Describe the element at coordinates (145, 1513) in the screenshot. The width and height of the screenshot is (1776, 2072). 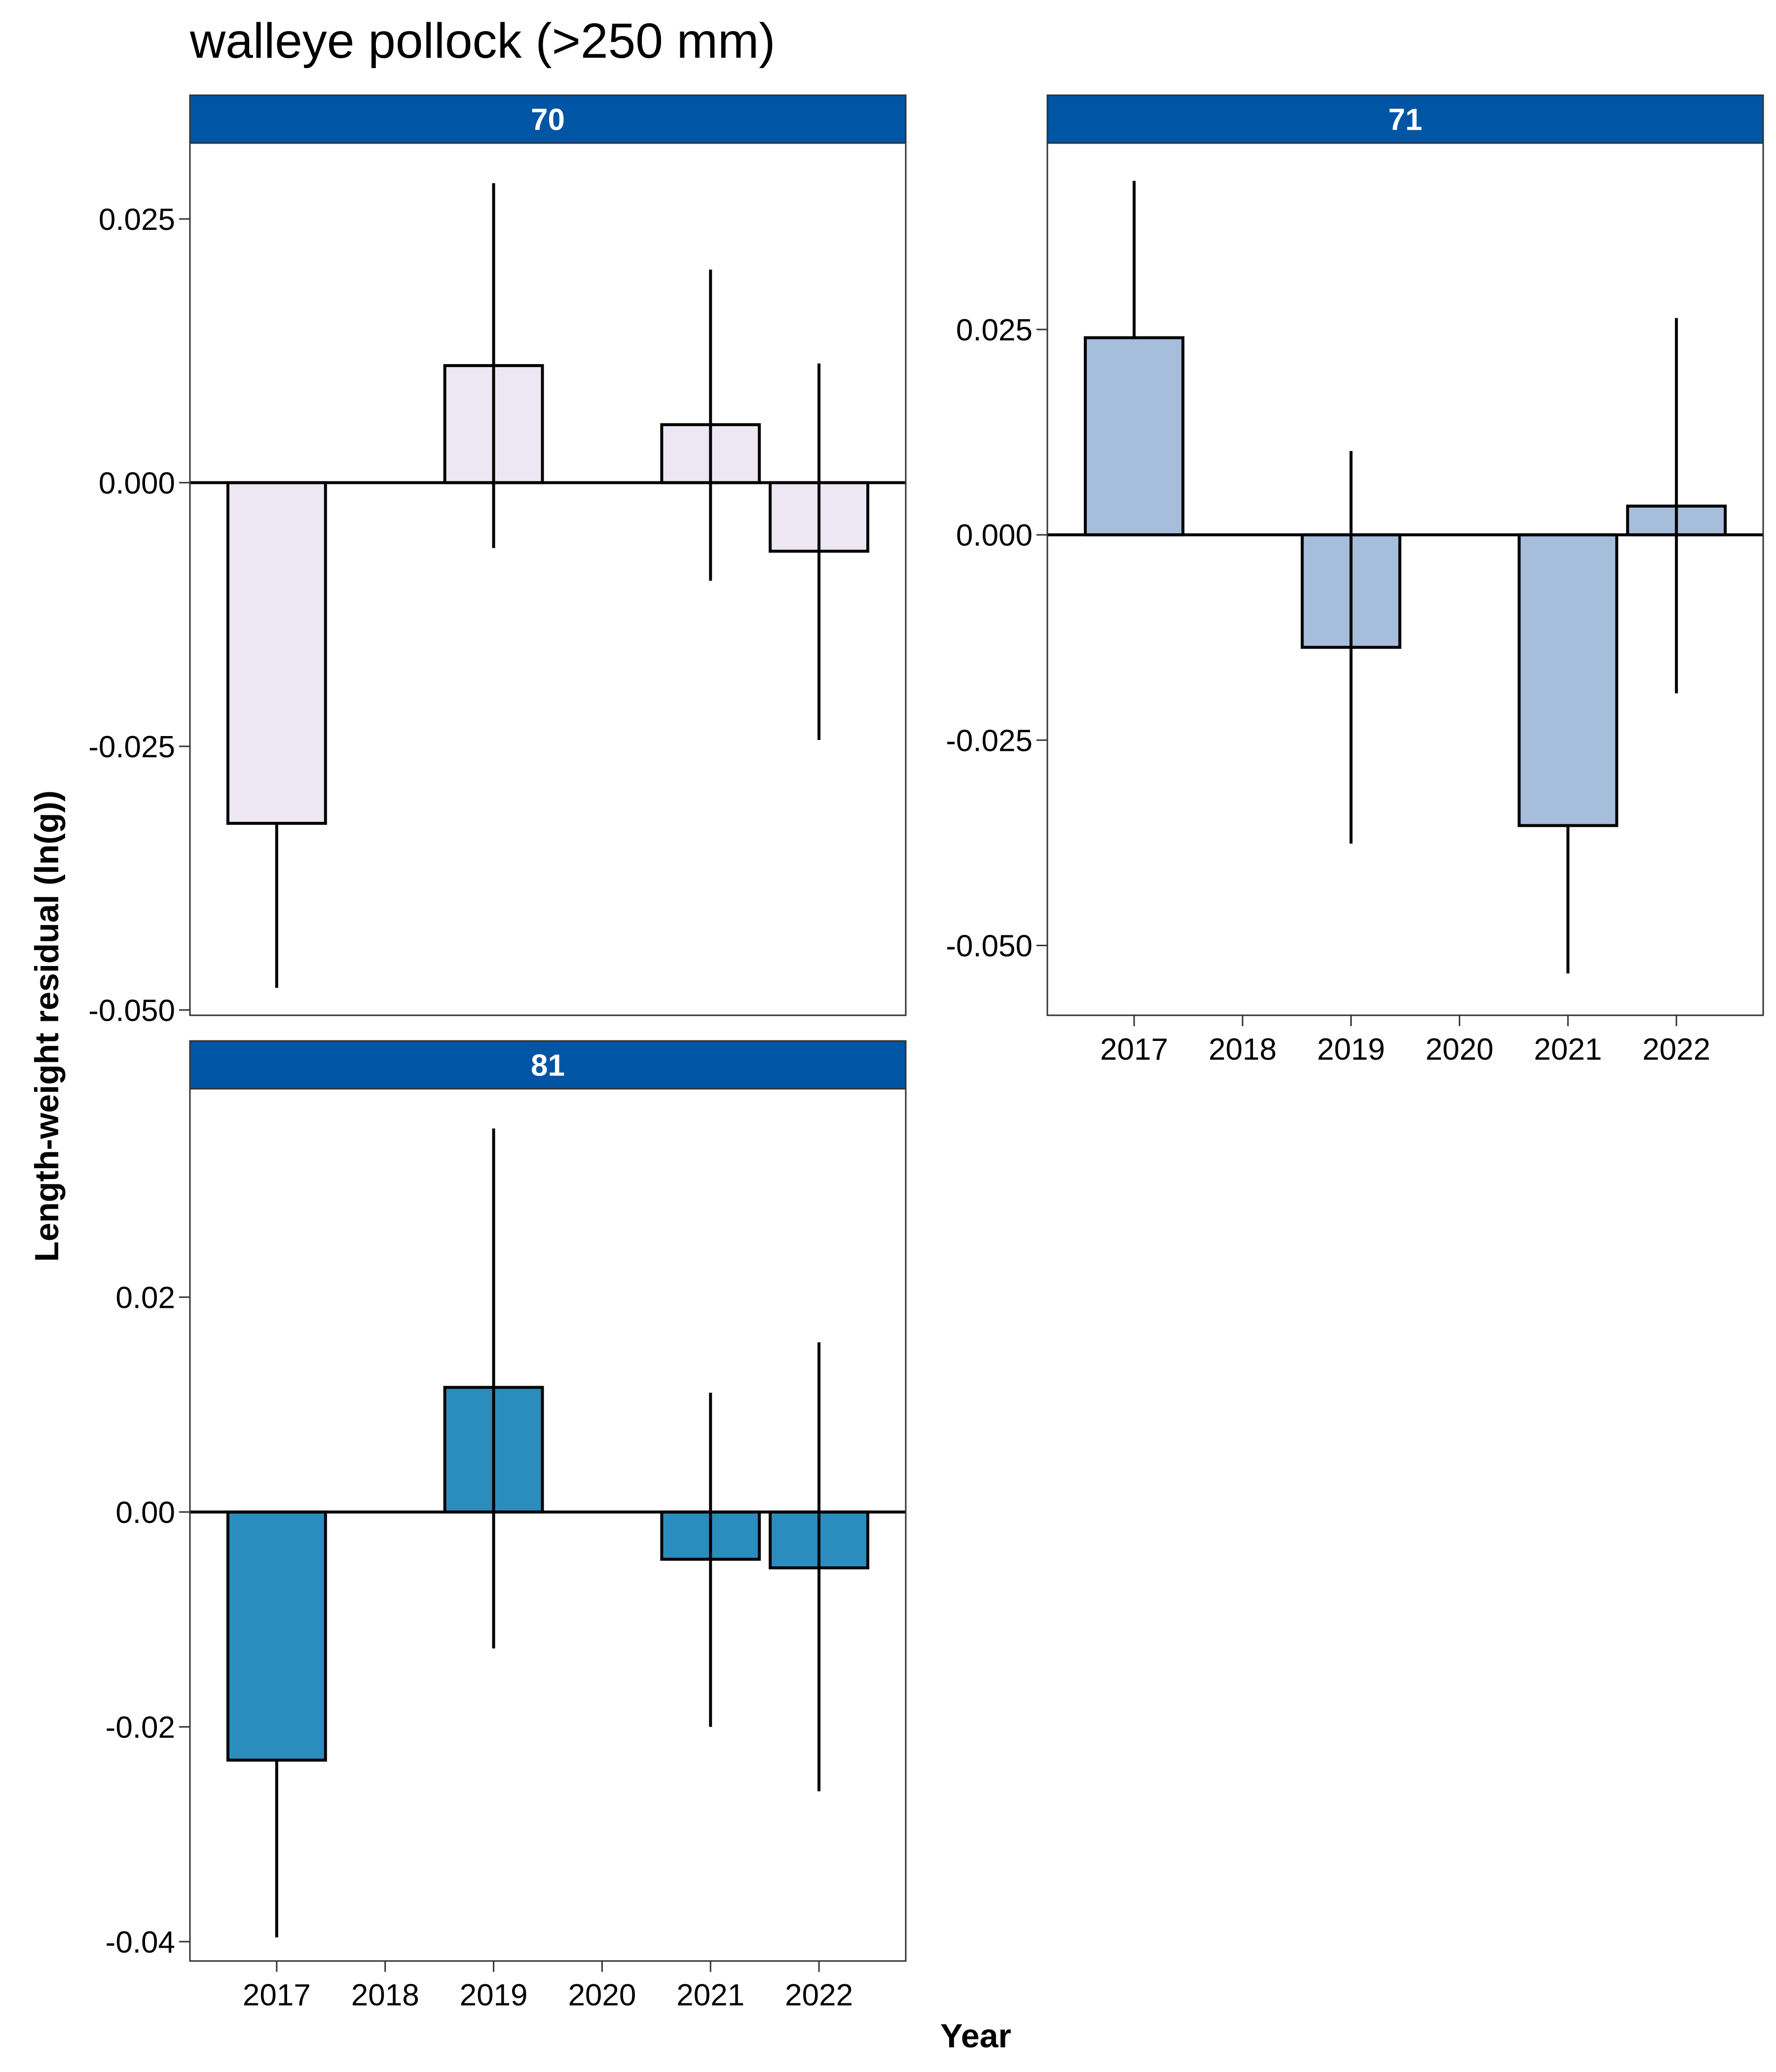
I see `y-tick-label: 0.00` at that location.